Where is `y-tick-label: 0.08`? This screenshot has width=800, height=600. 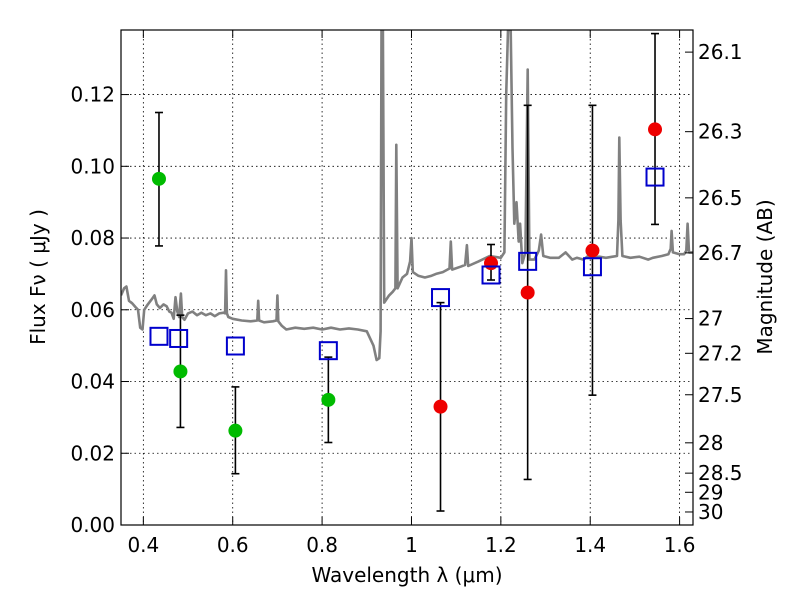
y-tick-label: 0.08 is located at coordinates (92, 238).